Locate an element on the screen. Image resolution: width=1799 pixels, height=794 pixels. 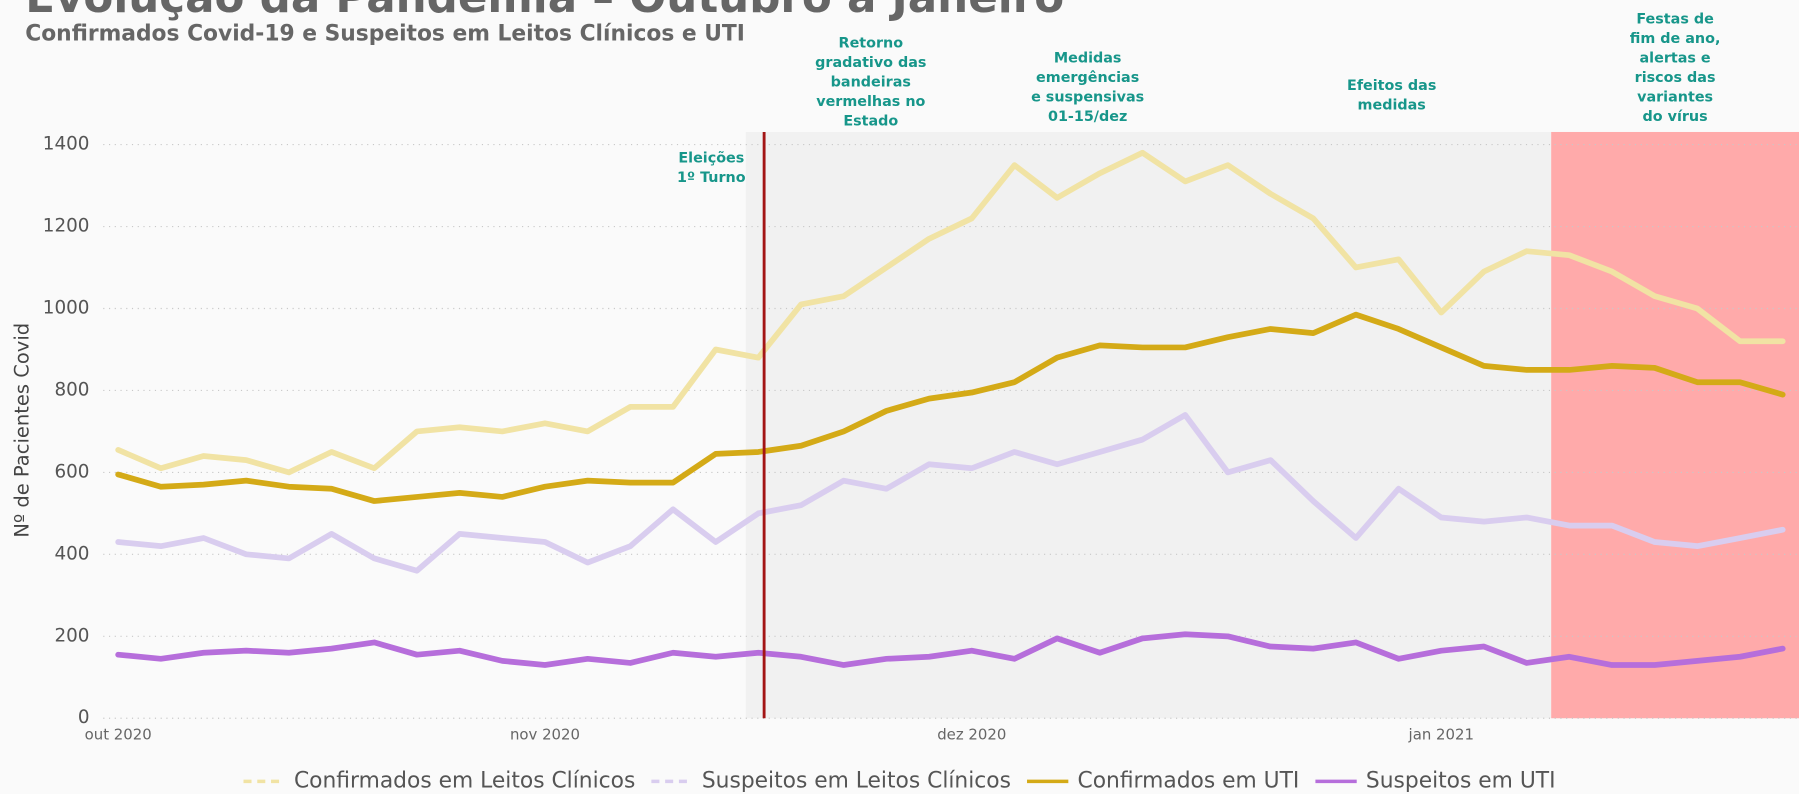
annotation: fim de ano, is located at coordinates (1675, 39).